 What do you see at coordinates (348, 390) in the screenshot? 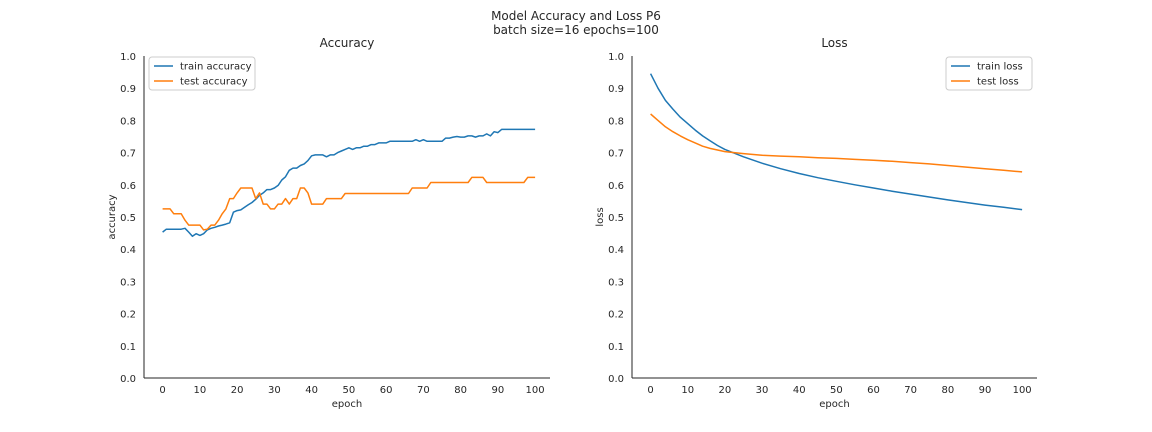
I see `panel-1-x-tick-label: 50` at bounding box center [348, 390].